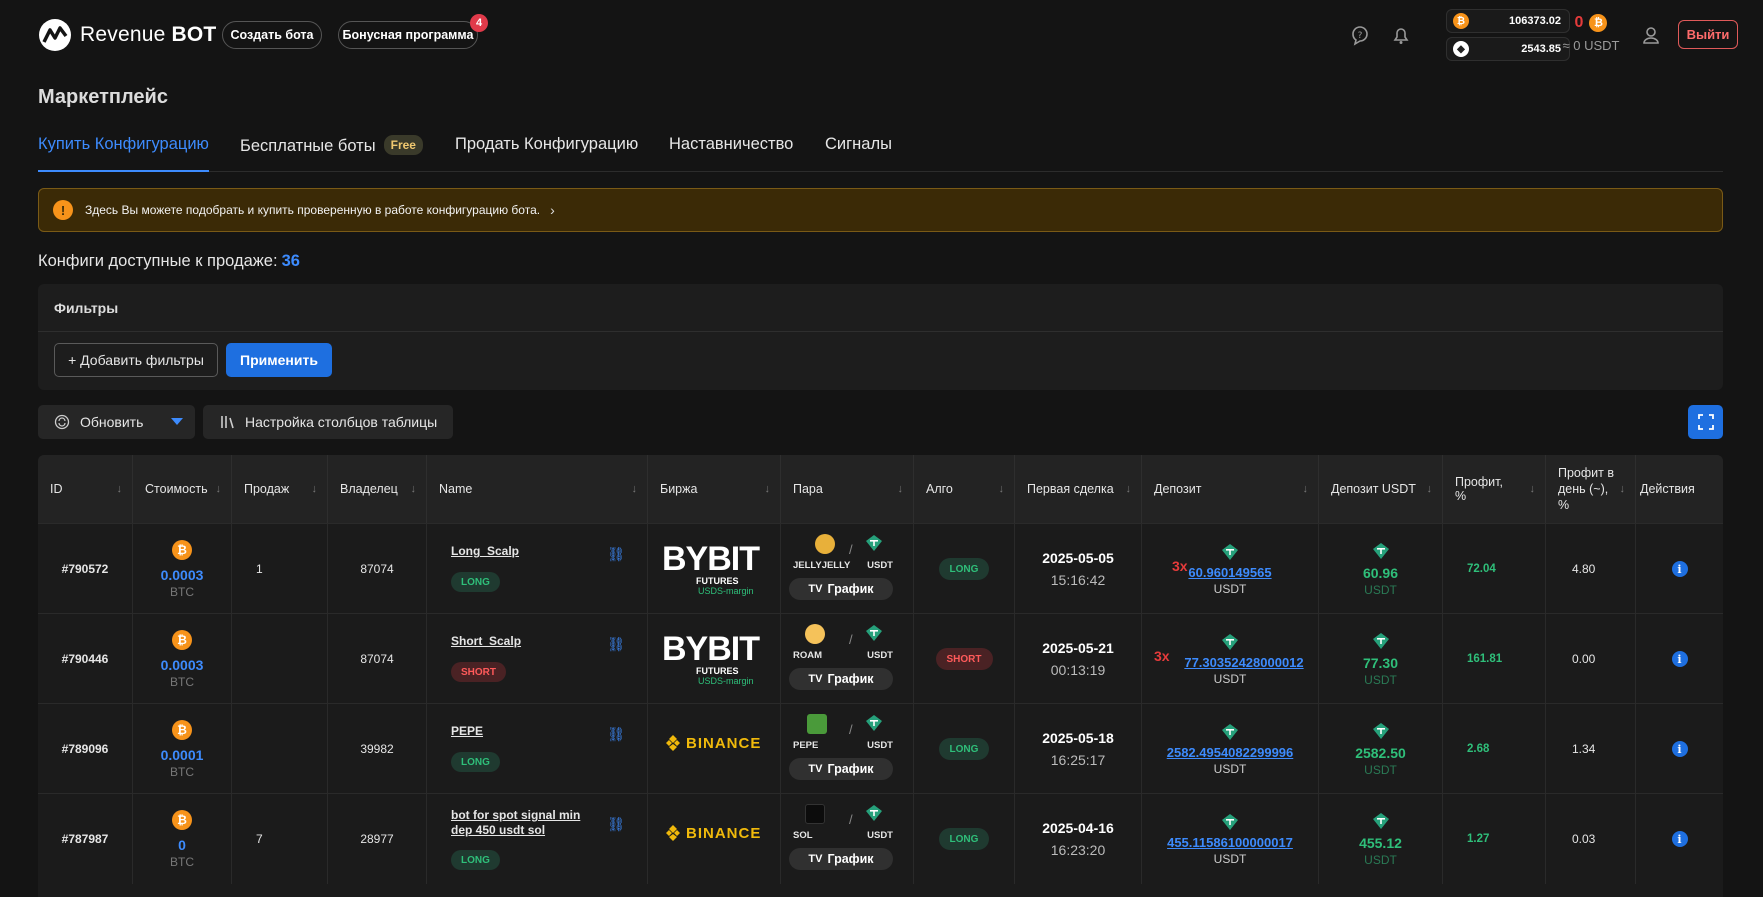 The height and width of the screenshot is (897, 1763). Describe the element at coordinates (486, 641) in the screenshot. I see `config-name-link: Short_Scalp` at that location.